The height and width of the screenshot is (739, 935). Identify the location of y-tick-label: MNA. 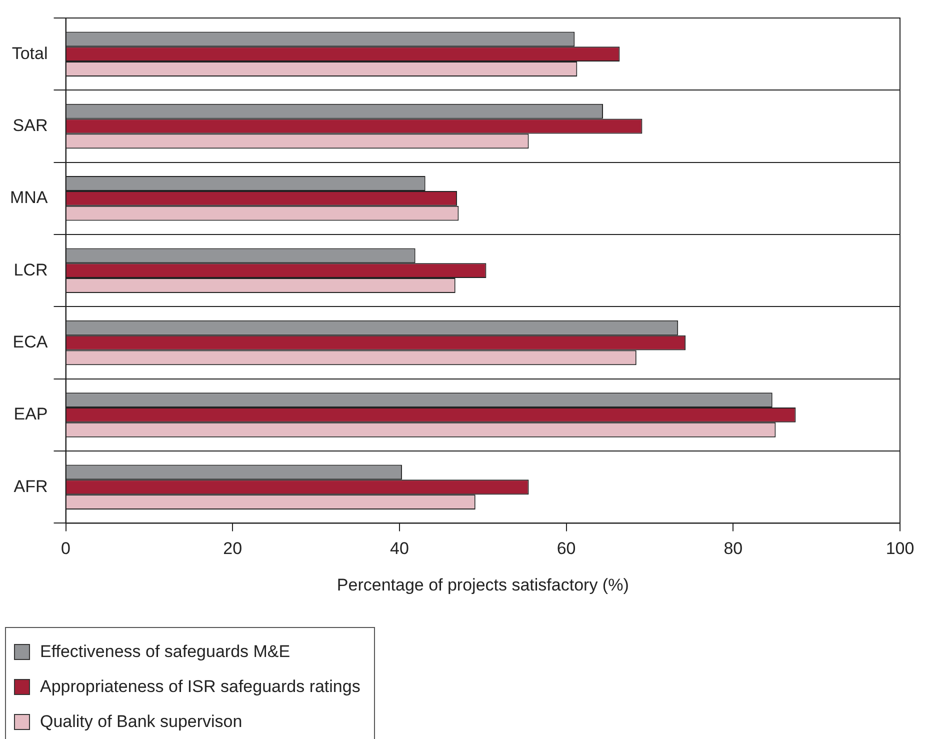
(29, 198).